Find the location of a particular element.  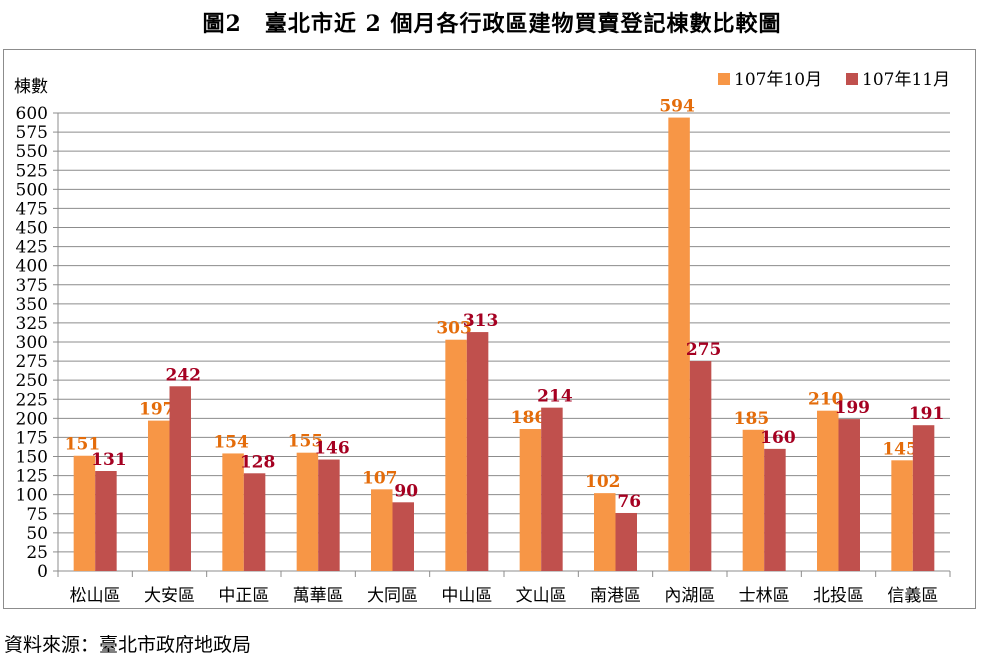

data-label: 191 is located at coordinates (927, 414).